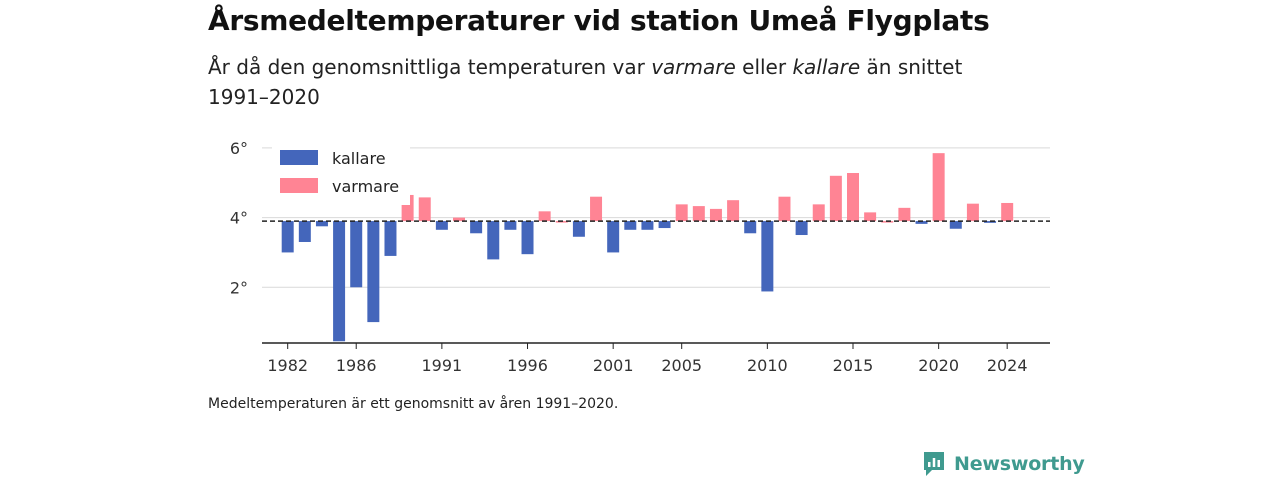 The height and width of the screenshot is (480, 1280). I want to click on legend-swatch-kallare, so click(299, 157).